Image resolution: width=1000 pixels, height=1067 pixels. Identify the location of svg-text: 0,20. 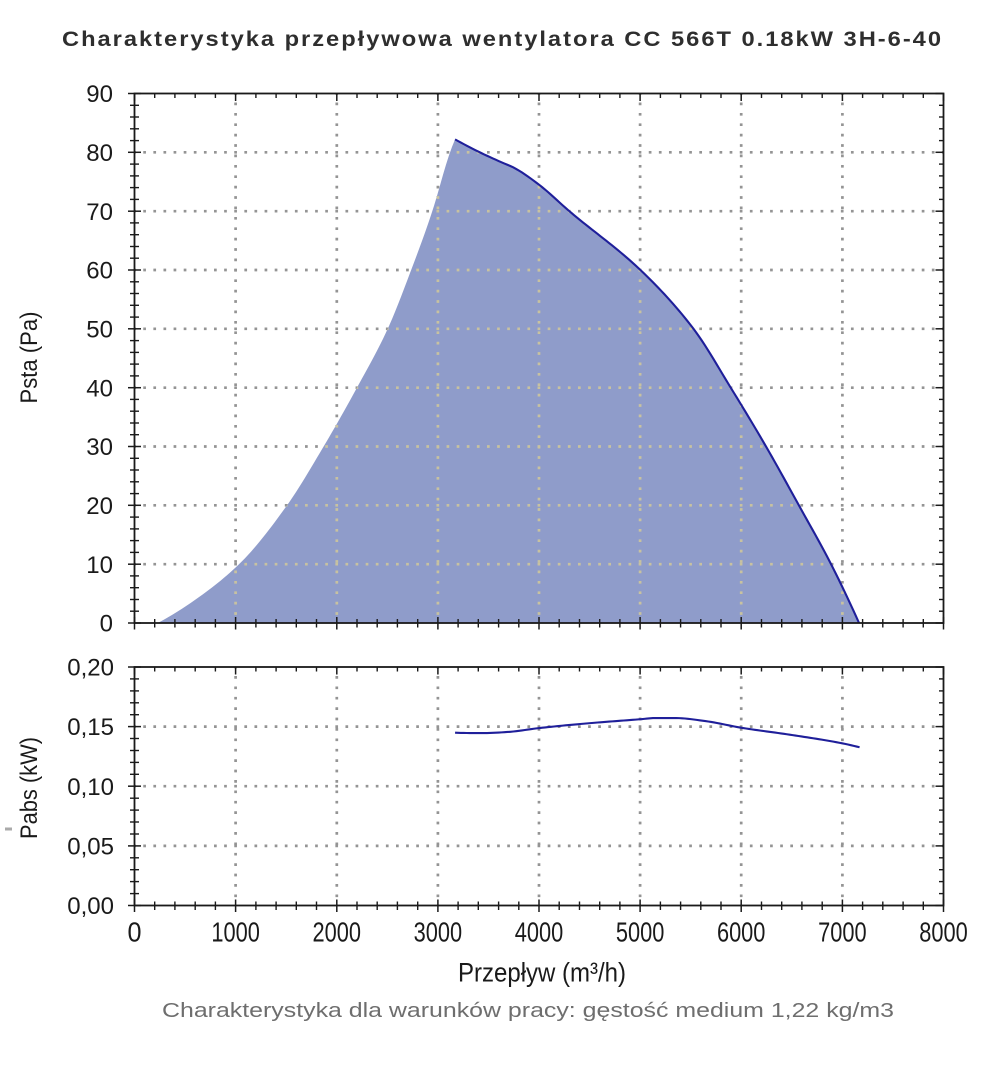
(90, 668).